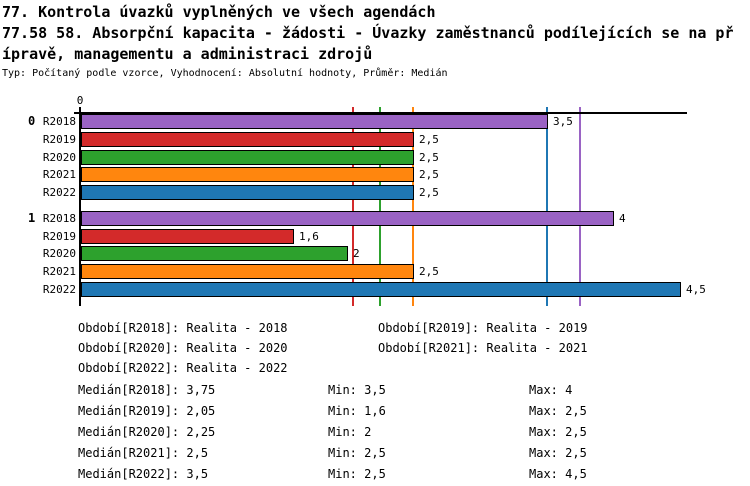  I want to click on bar-value-label-R2019: 1,6, so click(309, 236).